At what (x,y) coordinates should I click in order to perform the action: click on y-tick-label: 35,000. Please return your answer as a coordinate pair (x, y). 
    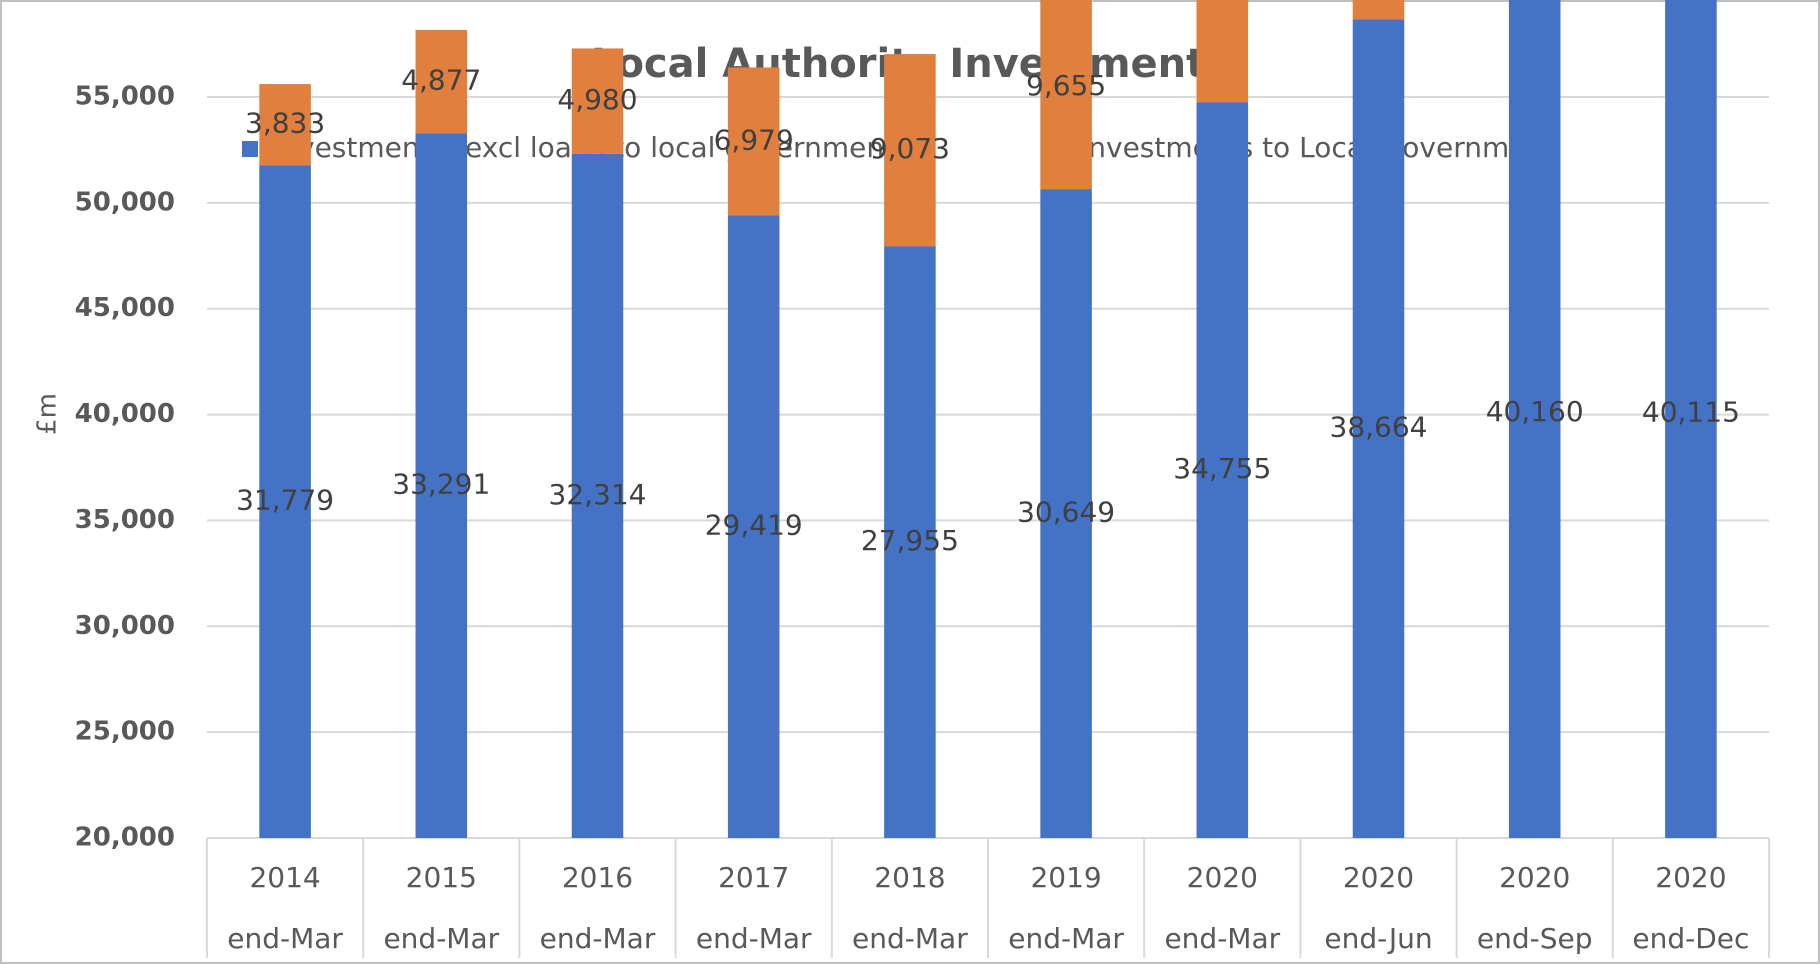
    Looking at the image, I should click on (125, 520).